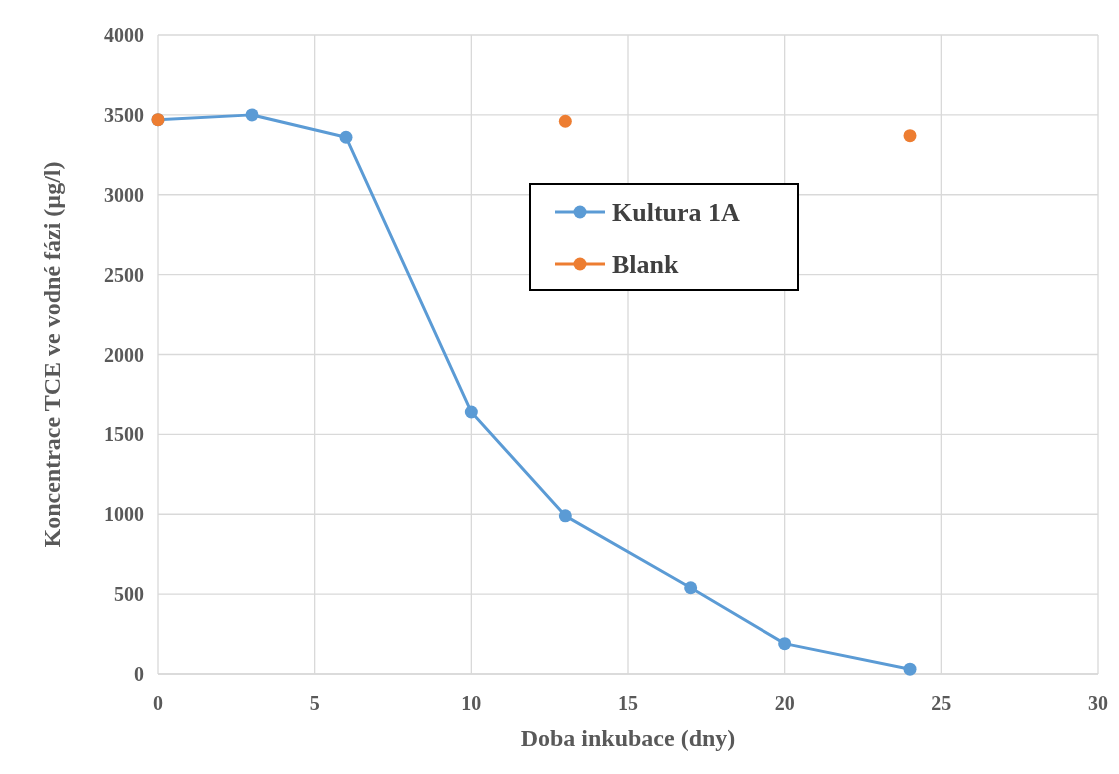 This screenshot has height=774, width=1119. I want to click on x-tick-label: 25, so click(941, 703).